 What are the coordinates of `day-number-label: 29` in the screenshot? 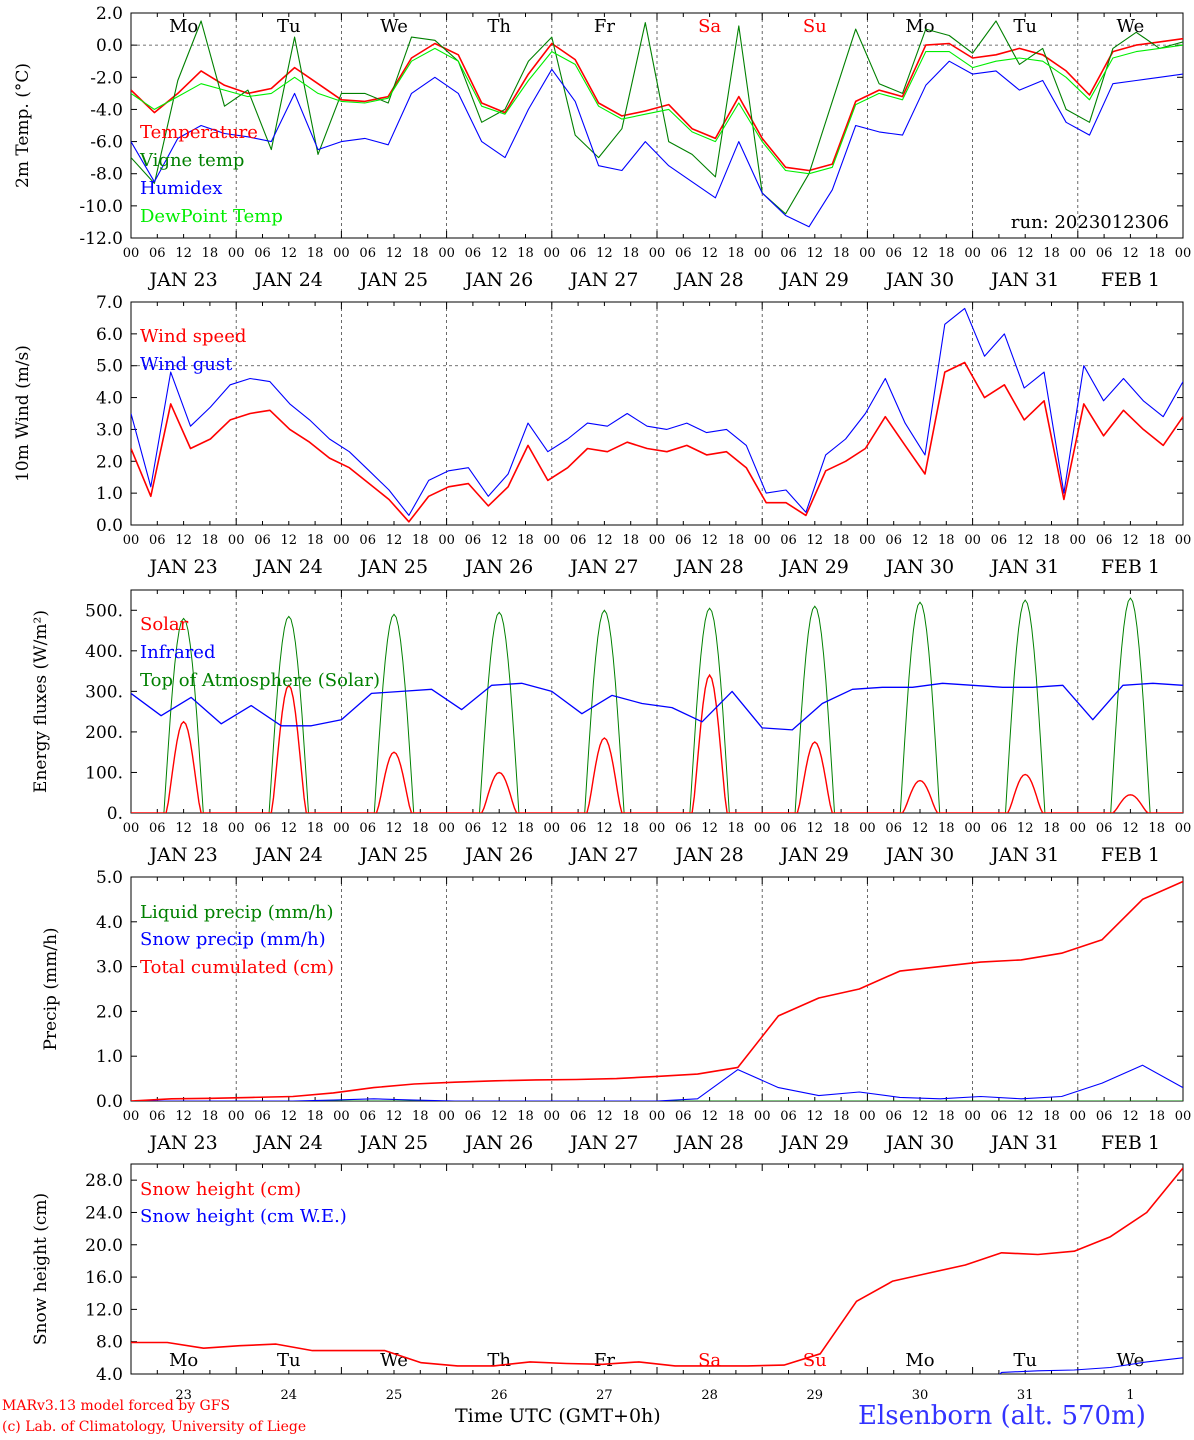 It's located at (815, 1395).